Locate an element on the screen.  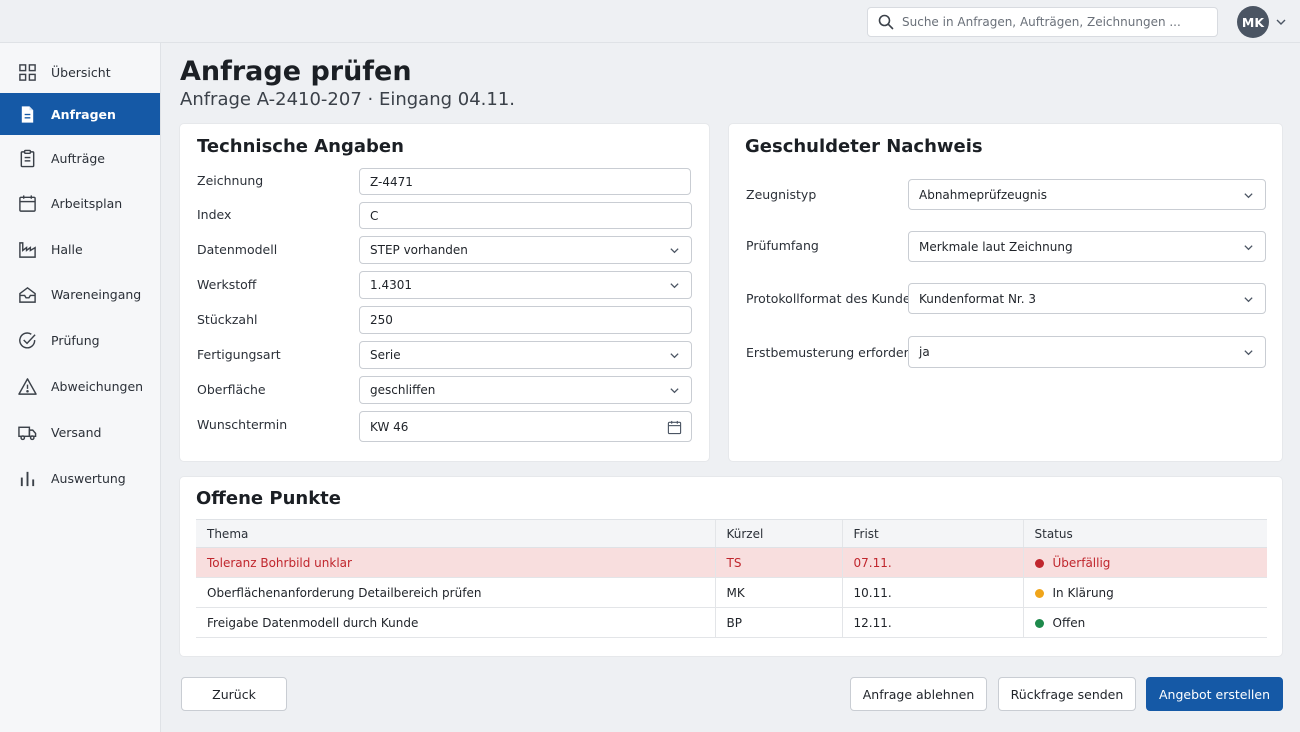
werkstoff-select: 1.4301 is located at coordinates (525, 285).